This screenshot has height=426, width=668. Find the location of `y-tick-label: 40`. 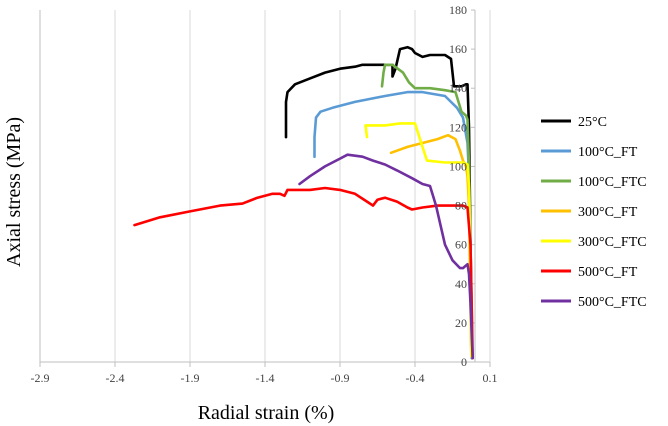

y-tick-label: 40 is located at coordinates (461, 284).